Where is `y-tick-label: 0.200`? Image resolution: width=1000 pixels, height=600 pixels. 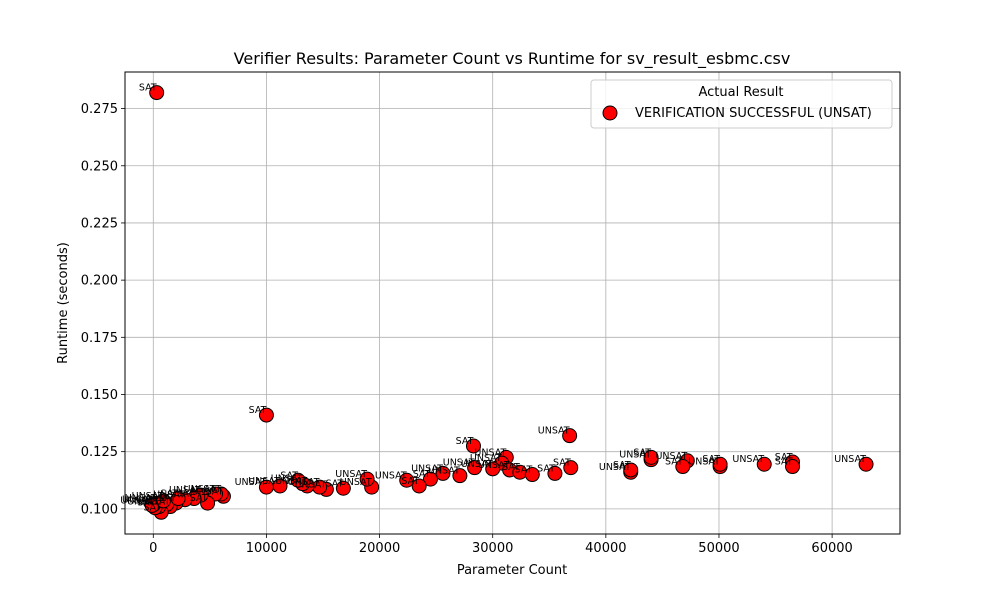
y-tick-label: 0.200 is located at coordinates (99, 281).